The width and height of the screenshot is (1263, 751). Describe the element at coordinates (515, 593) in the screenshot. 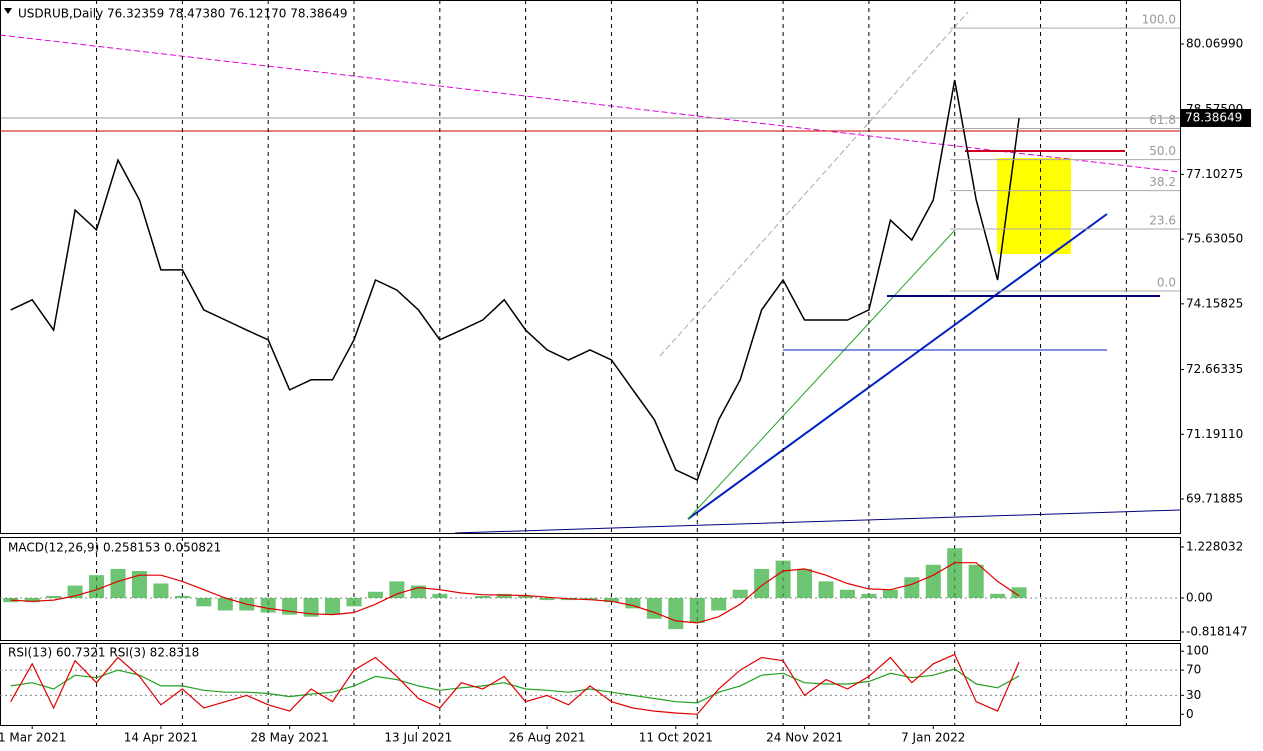

I see `signal-line` at that location.